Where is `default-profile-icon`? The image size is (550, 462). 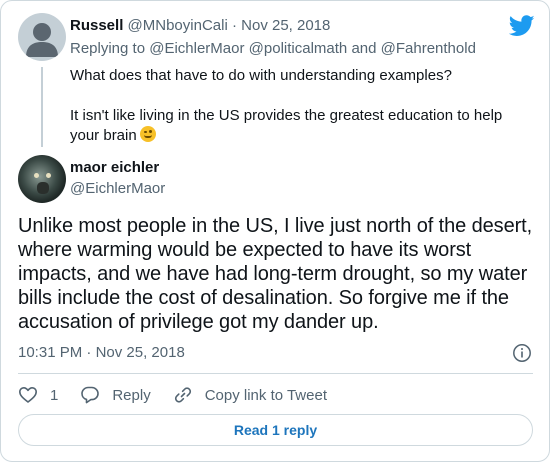 default-profile-icon is located at coordinates (42, 37).